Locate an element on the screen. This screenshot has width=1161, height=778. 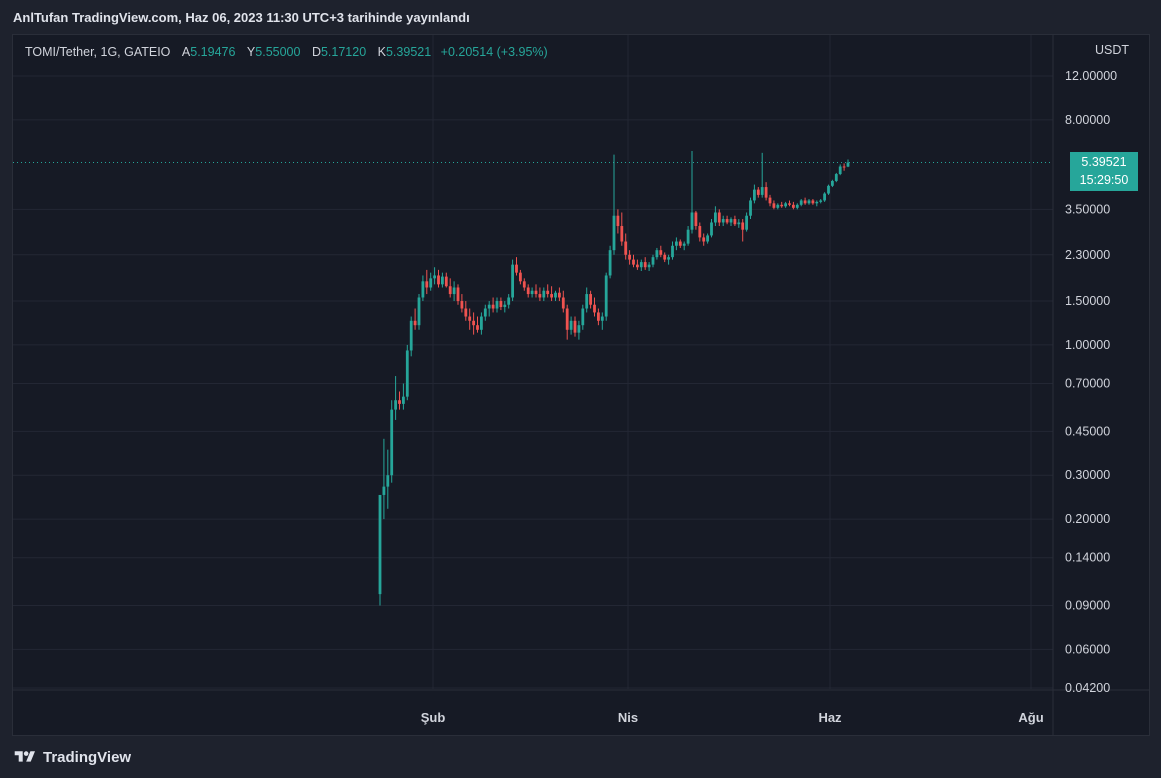
low-value: 5.17120 is located at coordinates (343, 52).